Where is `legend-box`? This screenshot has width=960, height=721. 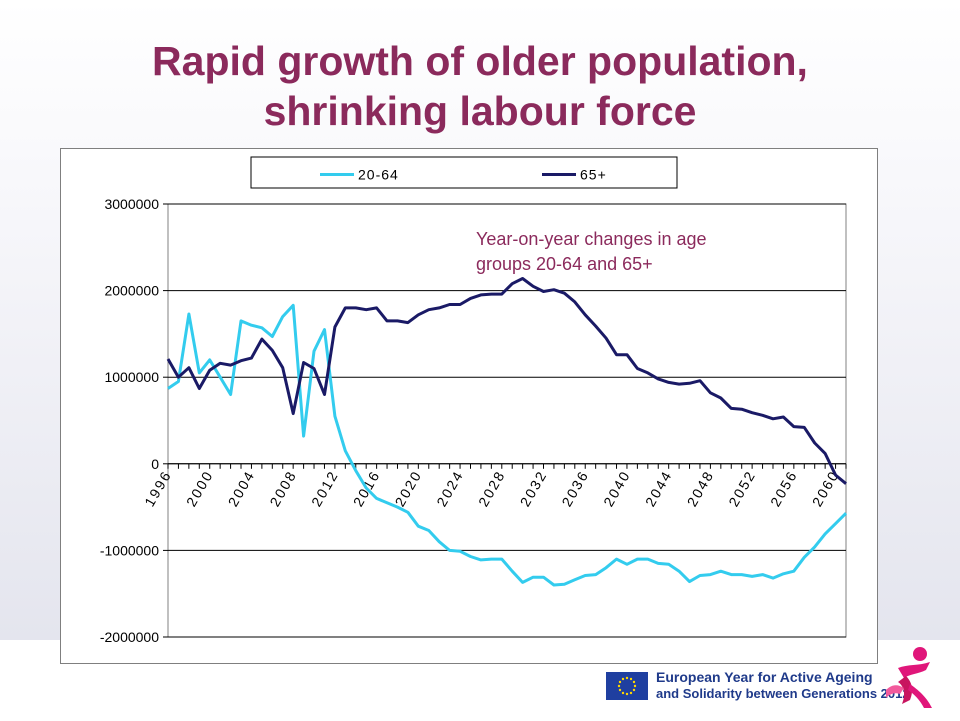
legend-box is located at coordinates (464, 172).